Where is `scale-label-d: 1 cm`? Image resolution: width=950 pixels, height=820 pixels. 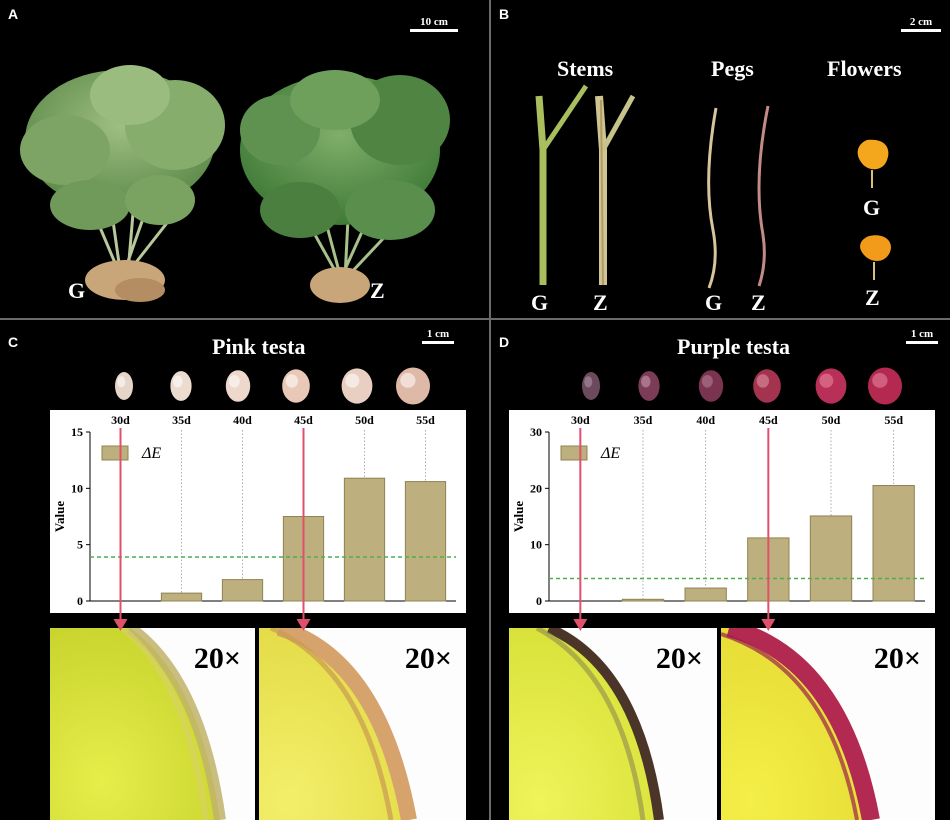 scale-label-d: 1 cm is located at coordinates (922, 334).